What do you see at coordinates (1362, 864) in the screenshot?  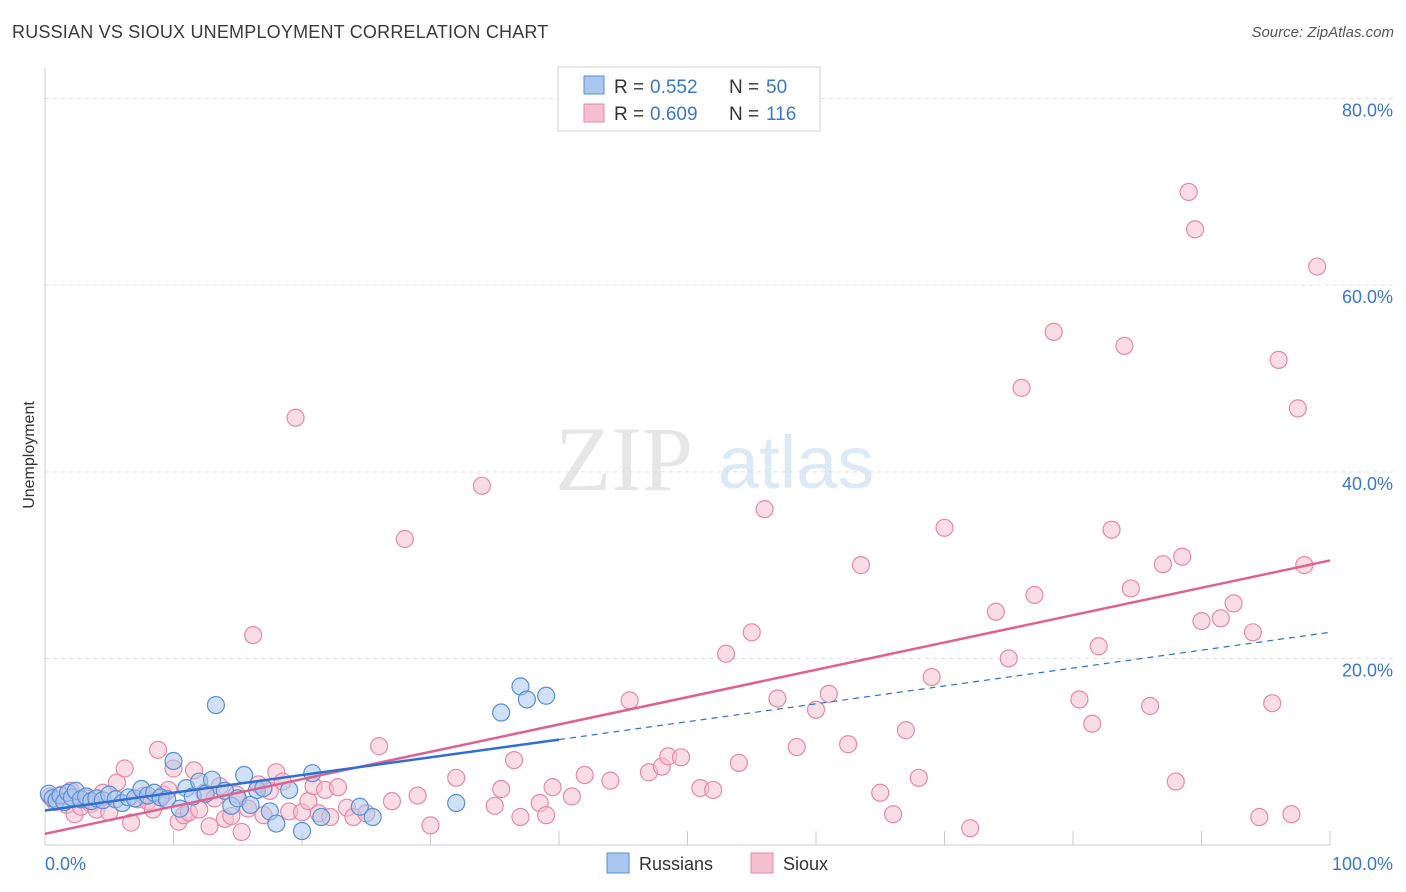 I see `x-tick-label-100: 100.0%` at bounding box center [1362, 864].